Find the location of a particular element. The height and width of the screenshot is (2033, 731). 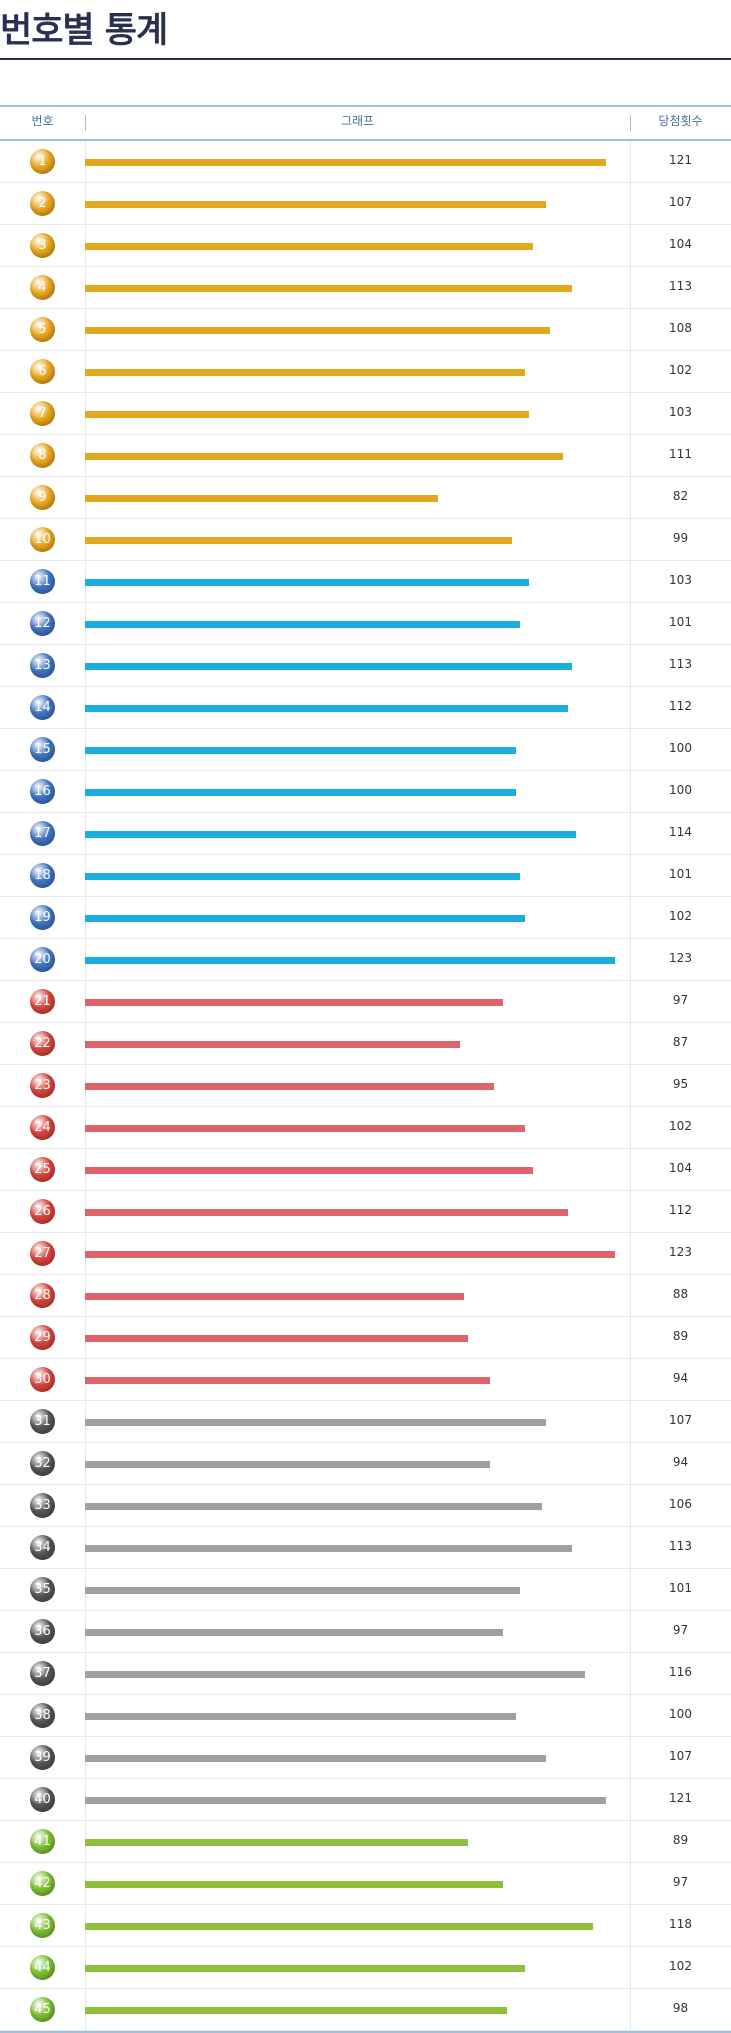

table-row: 8 111 is located at coordinates (365, 456).